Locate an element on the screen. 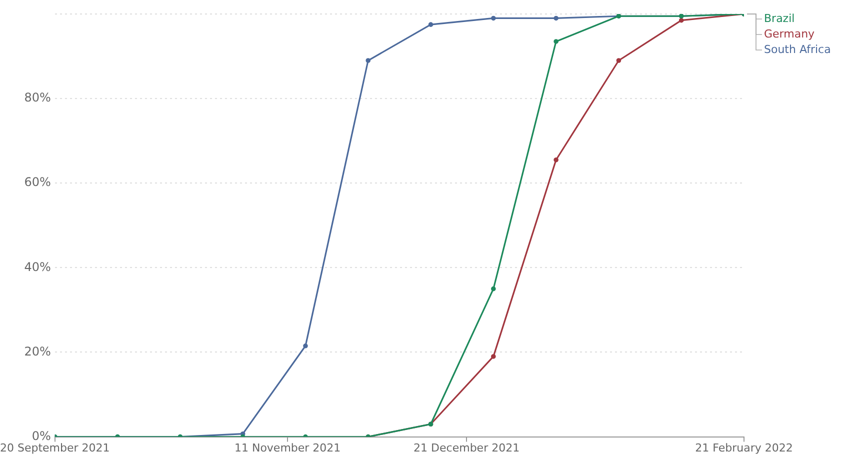 This screenshot has width=849, height=455. x-tick-label: 20 September 2021 is located at coordinates (55, 447).